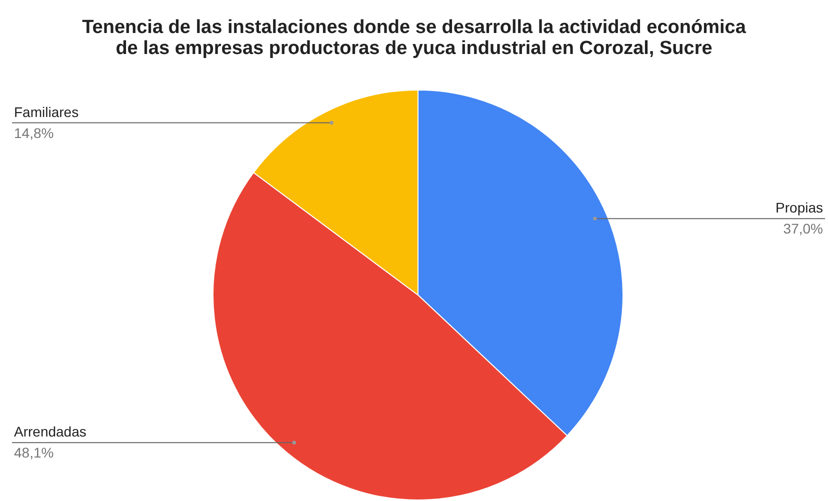  What do you see at coordinates (799, 208) in the screenshot?
I see `slice-label: Propias` at bounding box center [799, 208].